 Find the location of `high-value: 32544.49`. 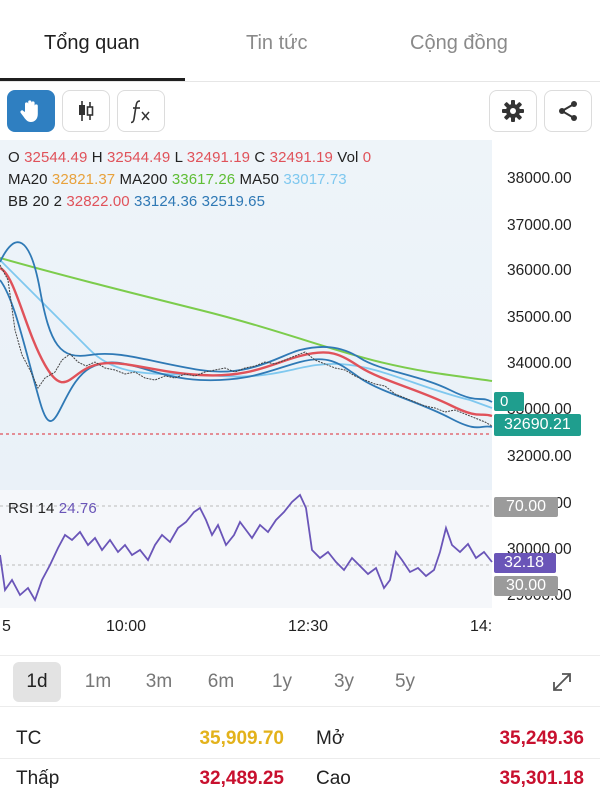

high-value: 32544.49 is located at coordinates (138, 157).